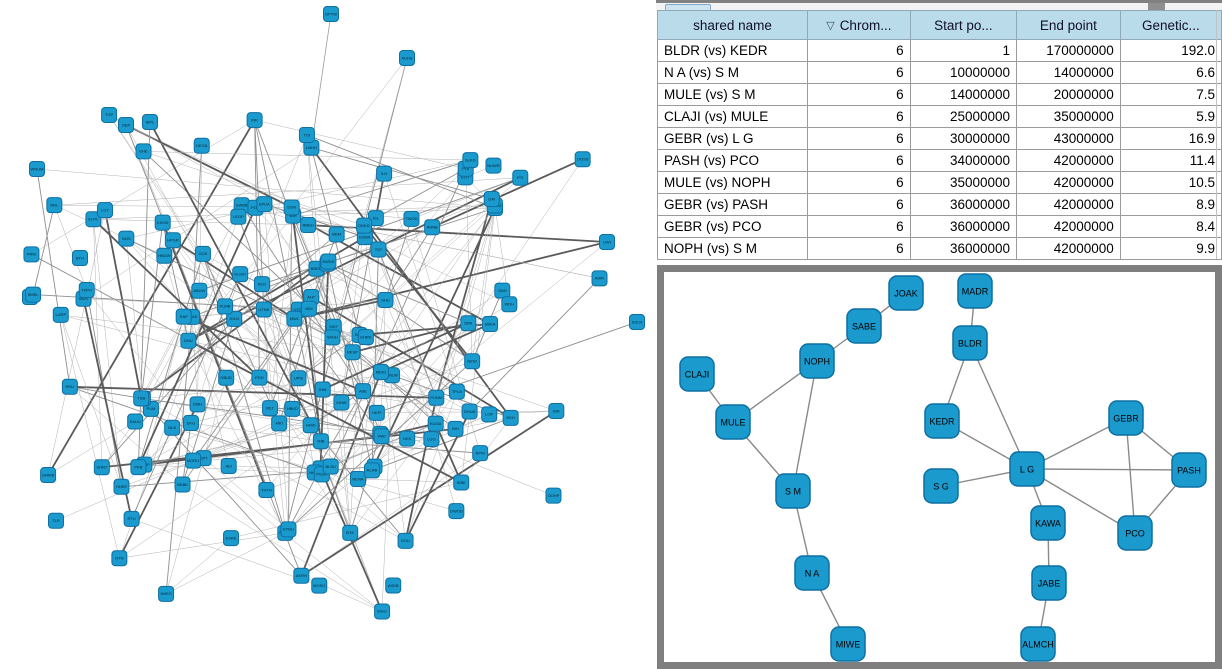 The height and width of the screenshot is (669, 1222). What do you see at coordinates (350, 532) in the screenshot?
I see `graph-node: BTK` at bounding box center [350, 532].